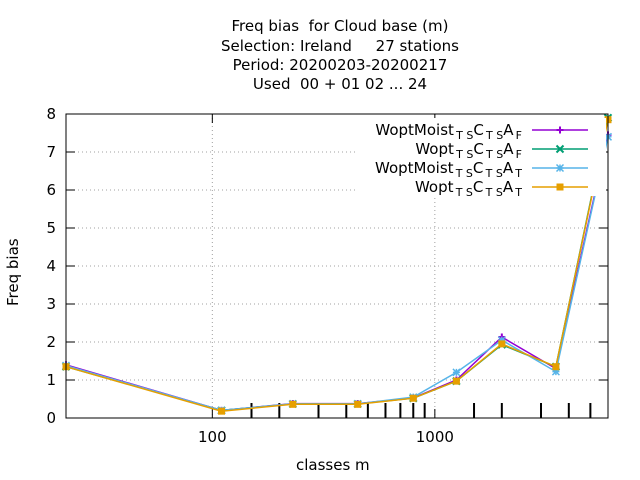 Image resolution: width=640 pixels, height=480 pixels. What do you see at coordinates (468, 188) in the screenshot?
I see `legend-label-3: Wopt T SC T SA T` at bounding box center [468, 188].